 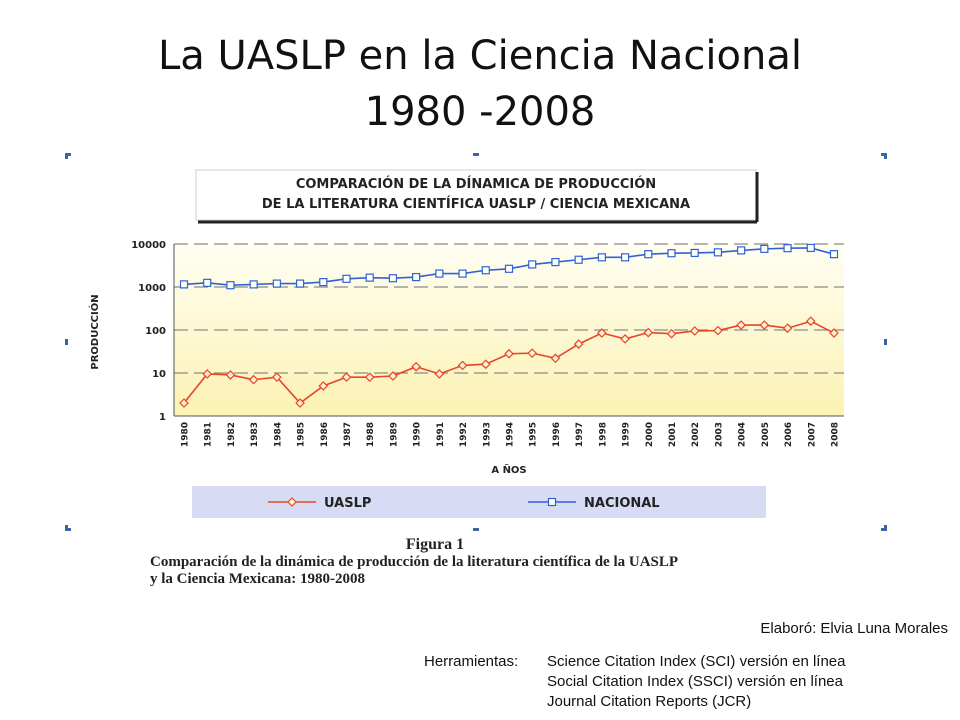 I want to click on y-tick-label: 100, so click(x=155, y=331).